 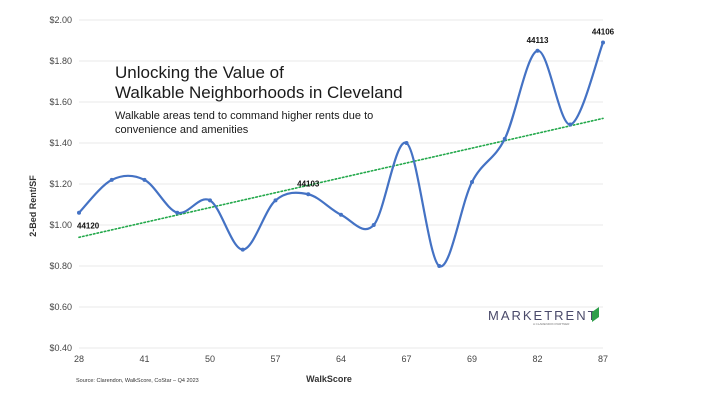 I want to click on logo-leaf-icon, so click(x=595, y=314).